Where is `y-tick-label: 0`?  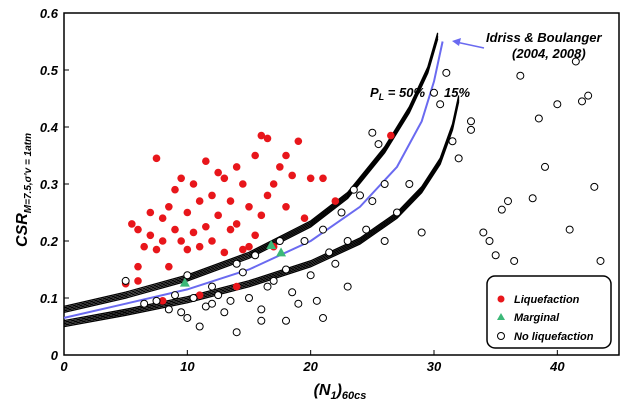
y-tick-label: 0 is located at coordinates (55, 355).